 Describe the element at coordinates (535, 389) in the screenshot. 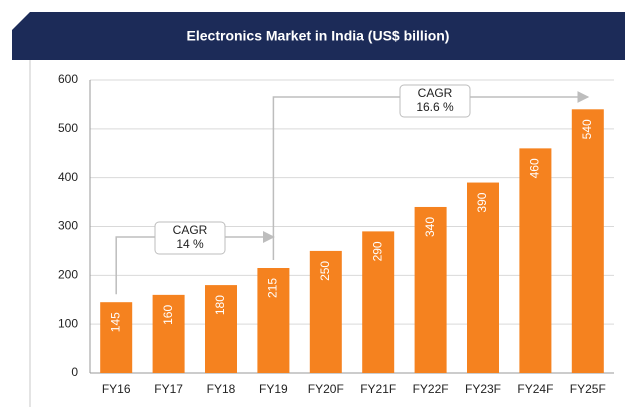

I see `x-tick-label: FY24F` at that location.